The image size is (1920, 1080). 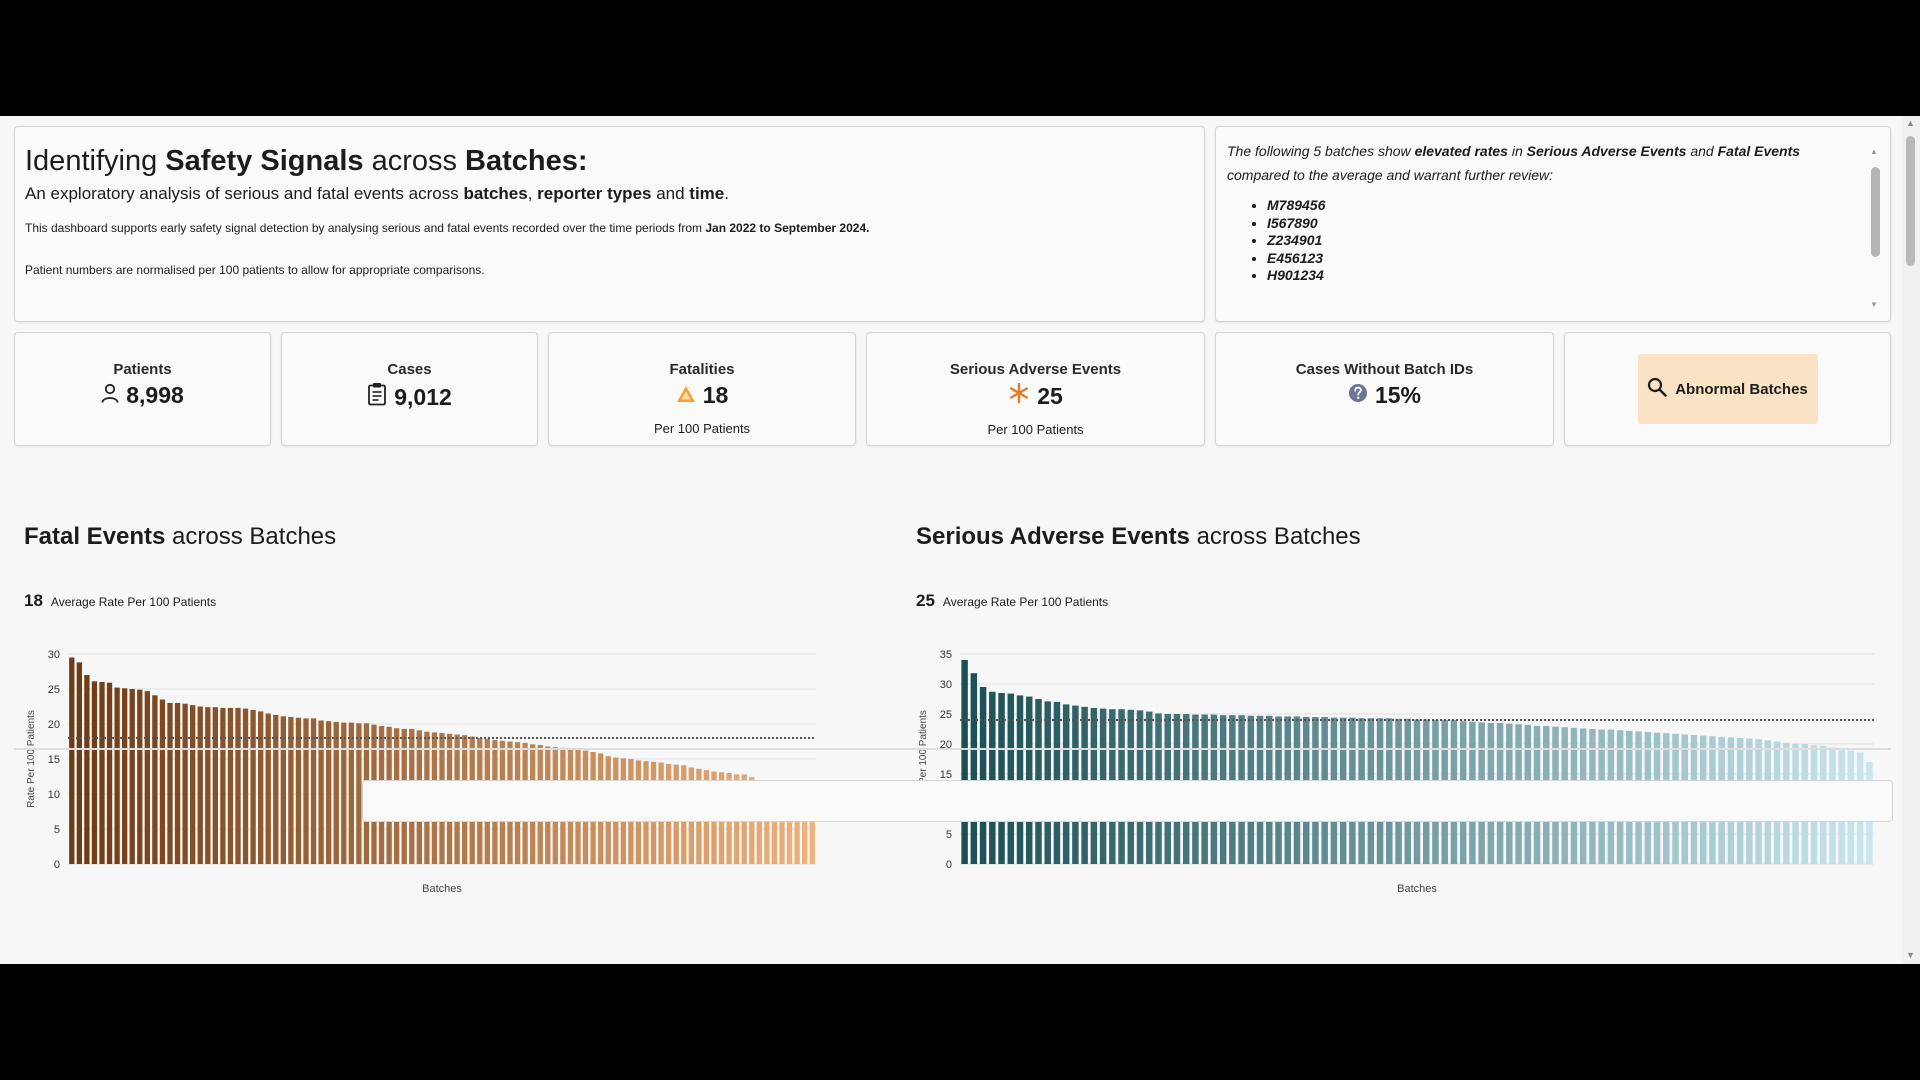 What do you see at coordinates (1035, 369) in the screenshot?
I see `kpi-label: Serious Adverse Events` at bounding box center [1035, 369].